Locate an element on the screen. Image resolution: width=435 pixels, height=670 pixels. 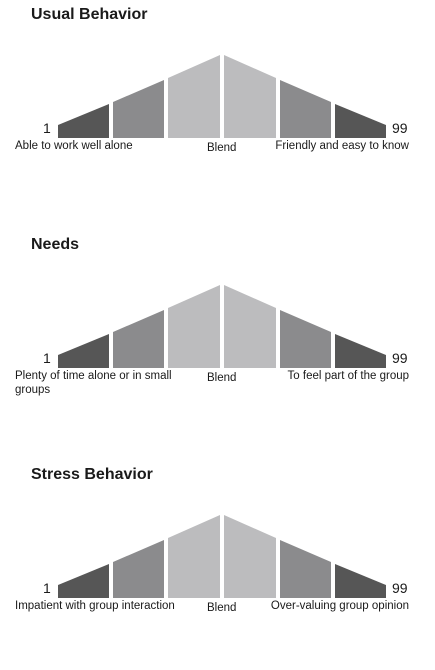
scale-right-label: Friendly and easy to know is located at coordinates (342, 146).